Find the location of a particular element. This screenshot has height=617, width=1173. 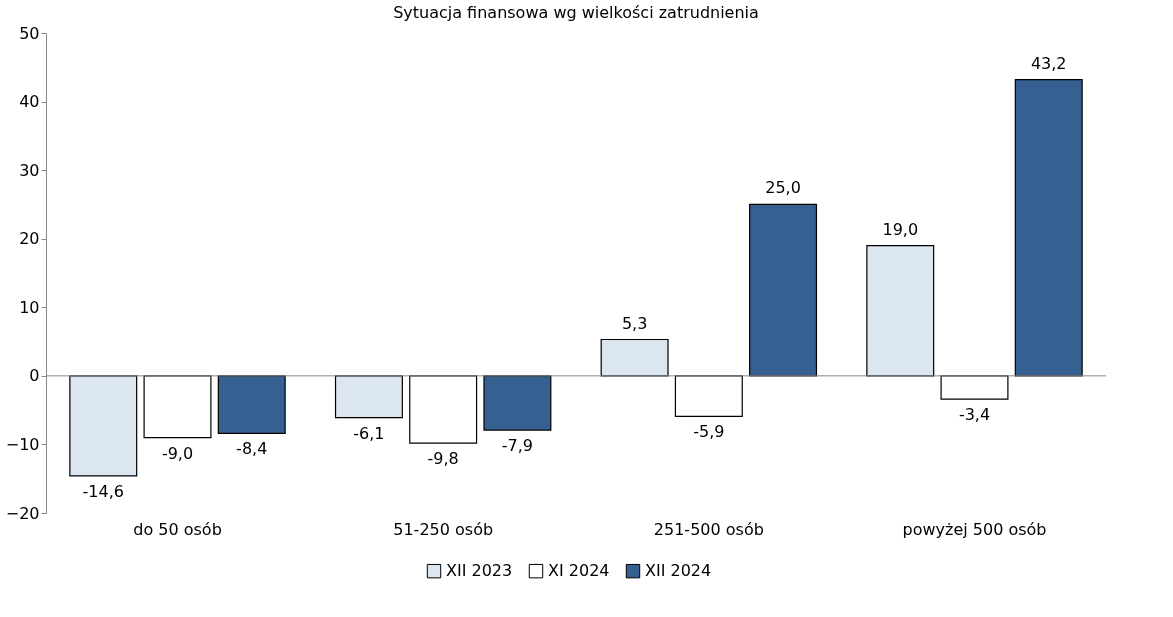

data-label: -6,1 is located at coordinates (369, 433).